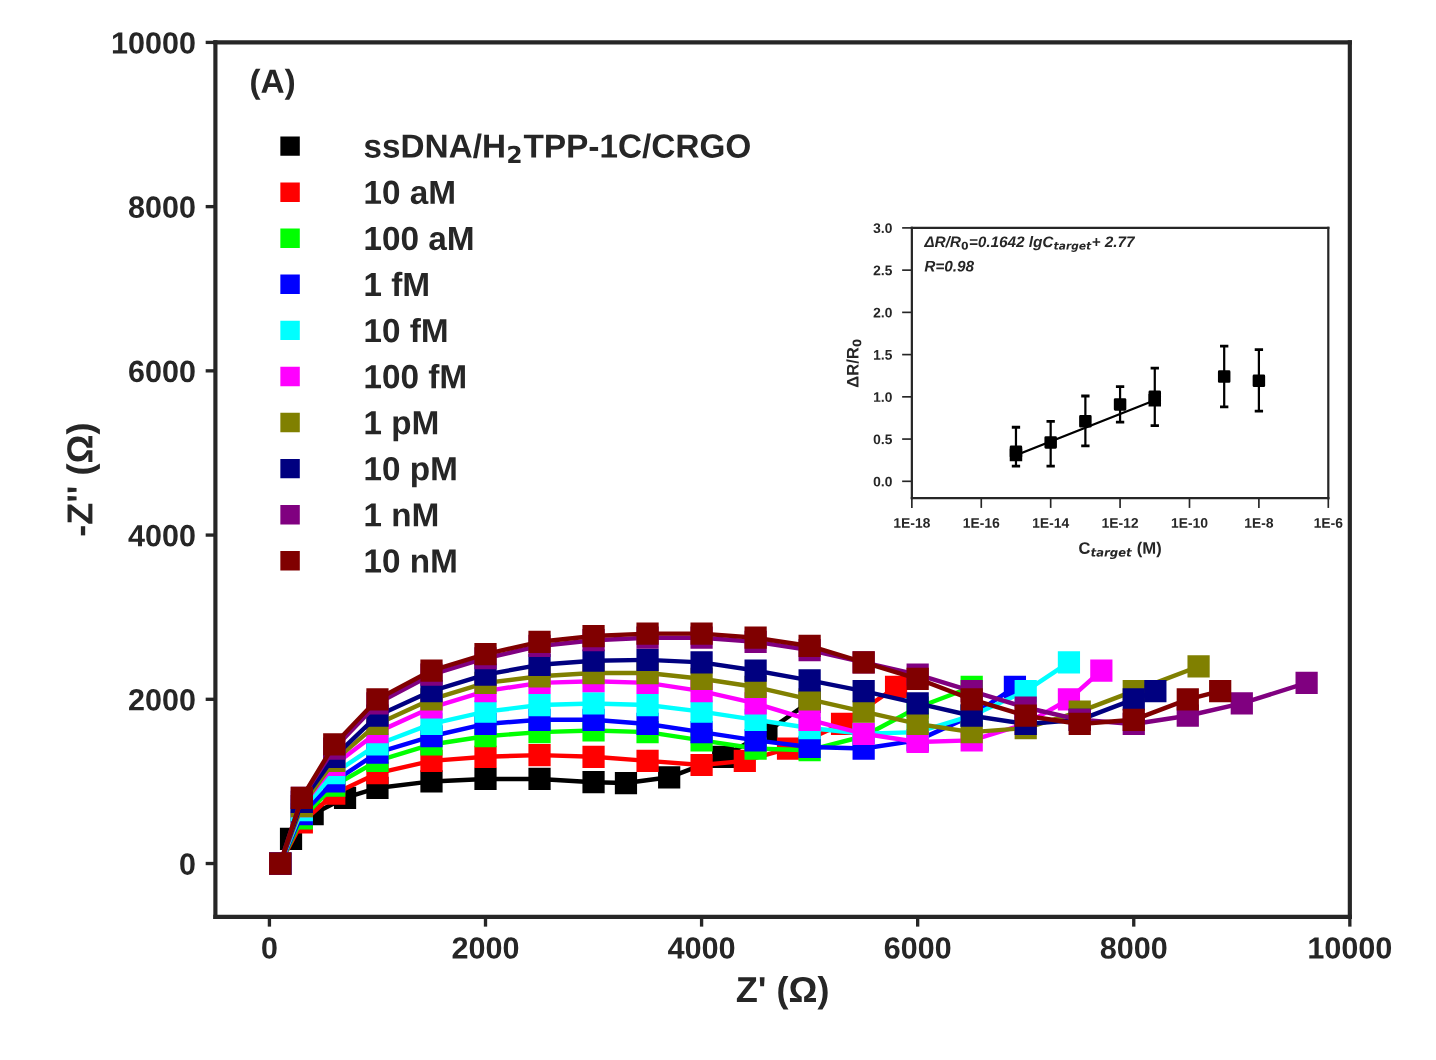  What do you see at coordinates (153, 43) in the screenshot?
I see `y-tick-label: 10000` at bounding box center [153, 43].